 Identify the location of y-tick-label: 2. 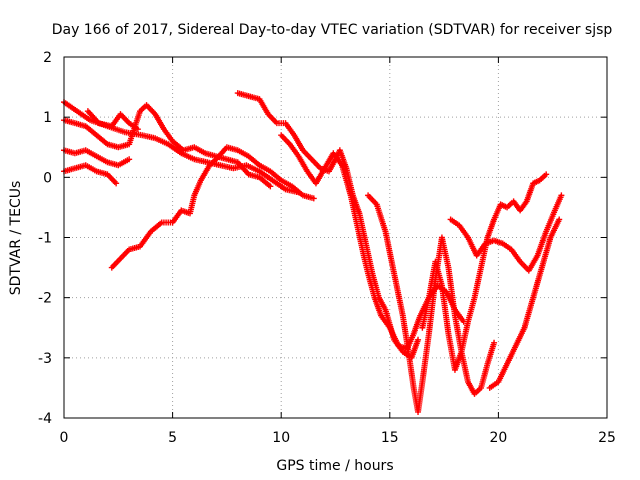
(47, 58).